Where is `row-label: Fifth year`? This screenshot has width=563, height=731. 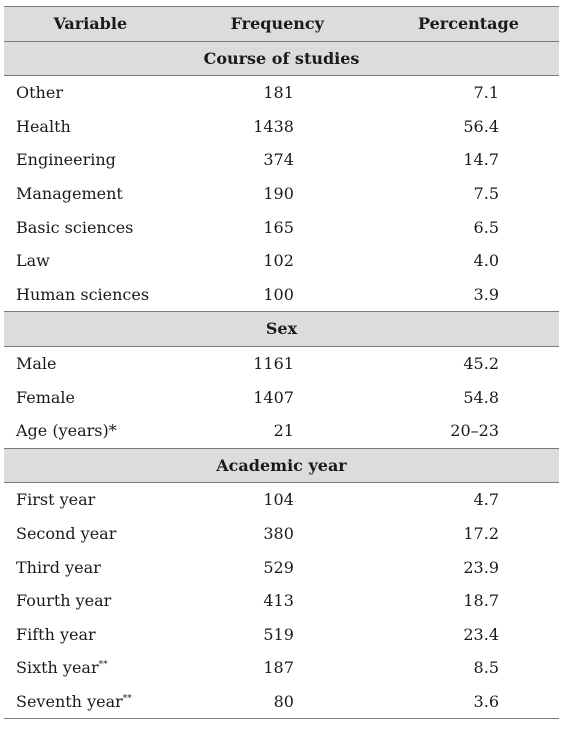 row-label: Fifth year is located at coordinates (56, 634).